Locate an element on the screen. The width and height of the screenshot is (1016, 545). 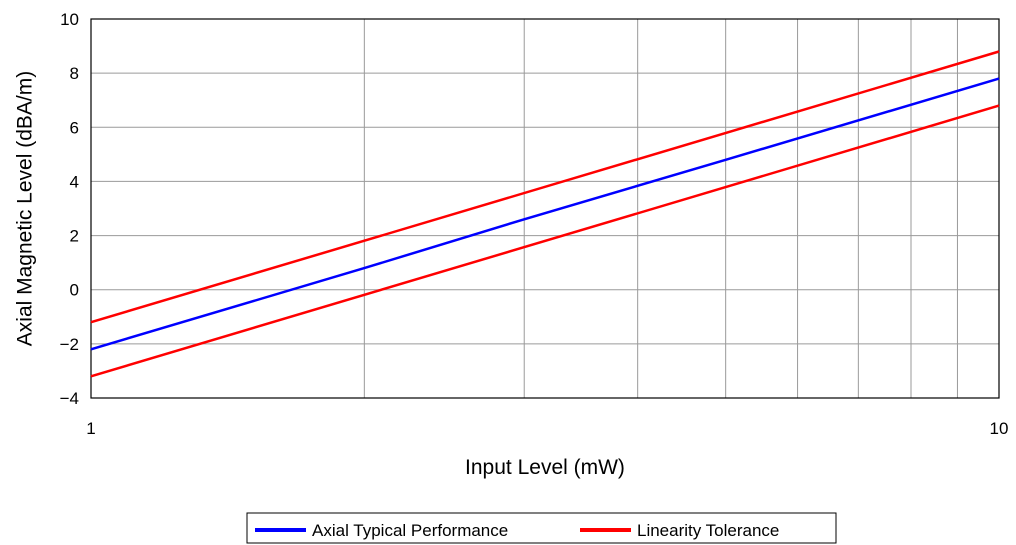
legend-label-linearity-tolerance: Linearity Tolerance is located at coordinates (708, 530).